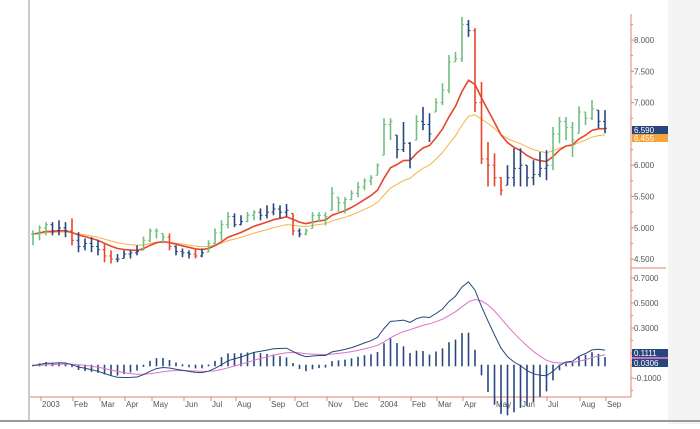  I want to click on time-tick-label: Jun, so click(191, 404).